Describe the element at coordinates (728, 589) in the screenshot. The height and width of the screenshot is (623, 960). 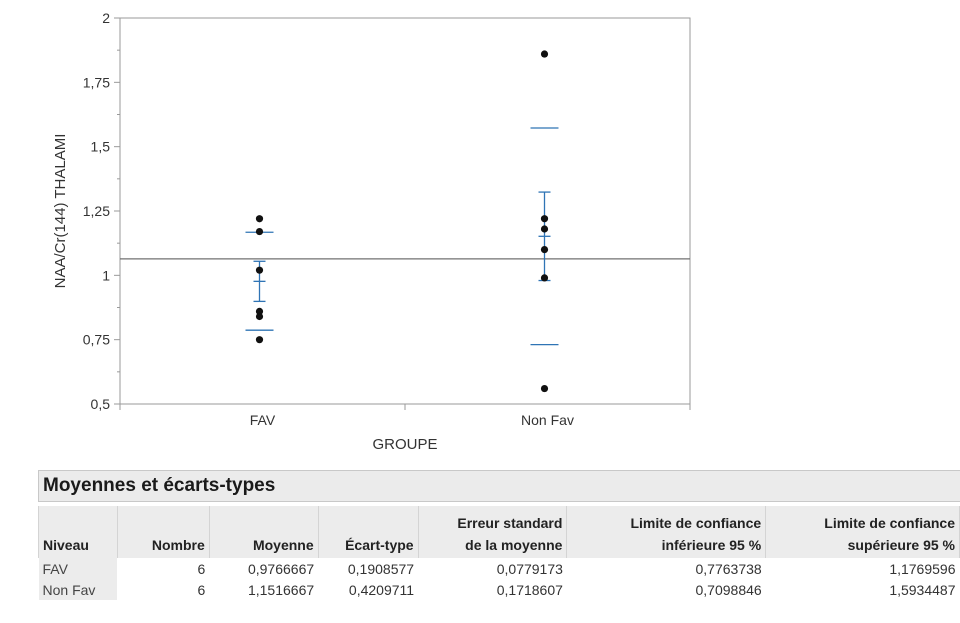
I see `cell-lci: 0,7098846` at that location.